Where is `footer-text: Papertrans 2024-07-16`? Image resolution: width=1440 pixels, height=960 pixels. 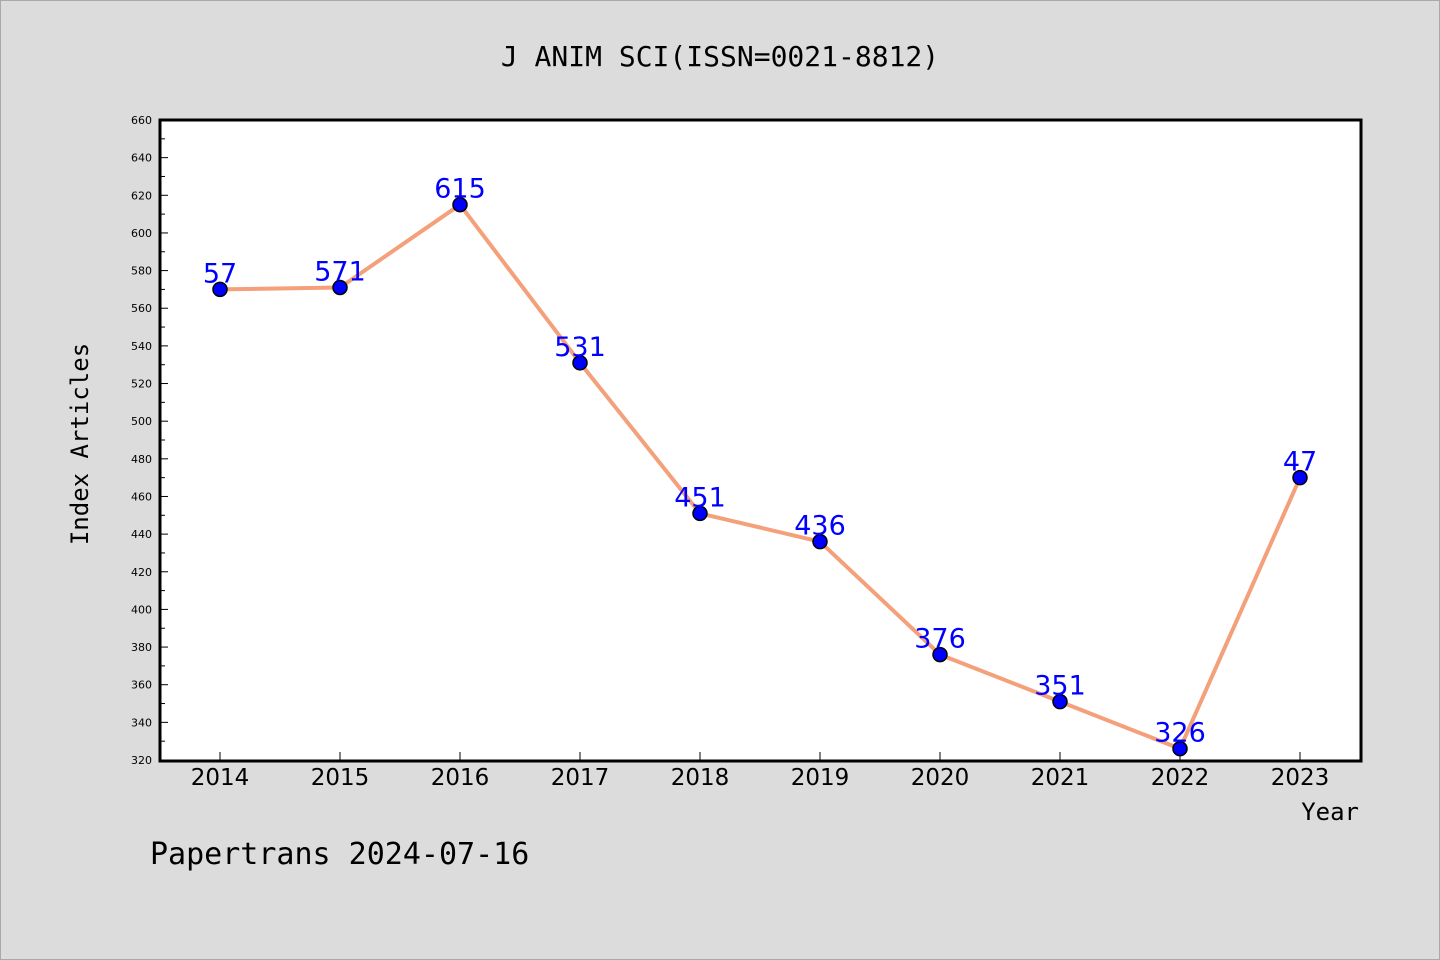
footer-text: Papertrans 2024-07-16 is located at coordinates (339, 854).